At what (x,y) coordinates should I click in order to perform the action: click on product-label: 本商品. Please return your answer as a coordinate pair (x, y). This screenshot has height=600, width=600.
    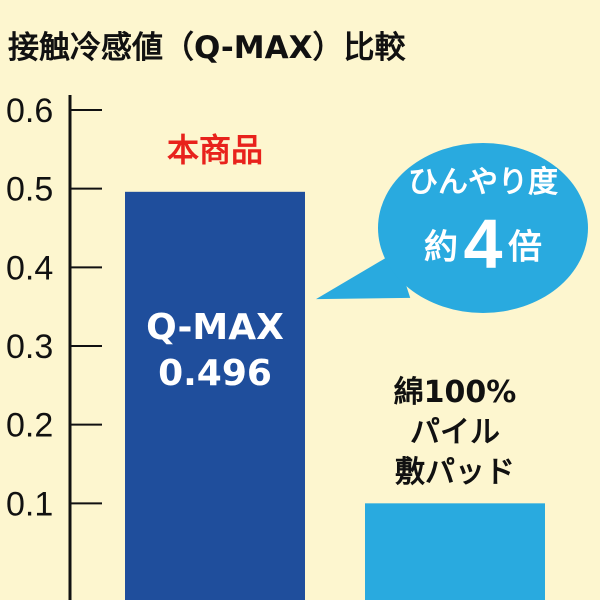
    Looking at the image, I should click on (214, 150).